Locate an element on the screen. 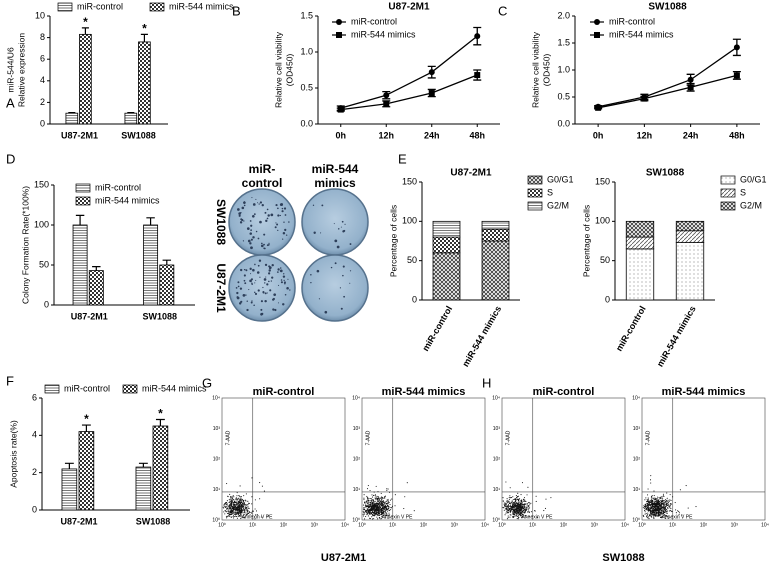  y-tick-label: 6 is located at coordinates (34, 397).